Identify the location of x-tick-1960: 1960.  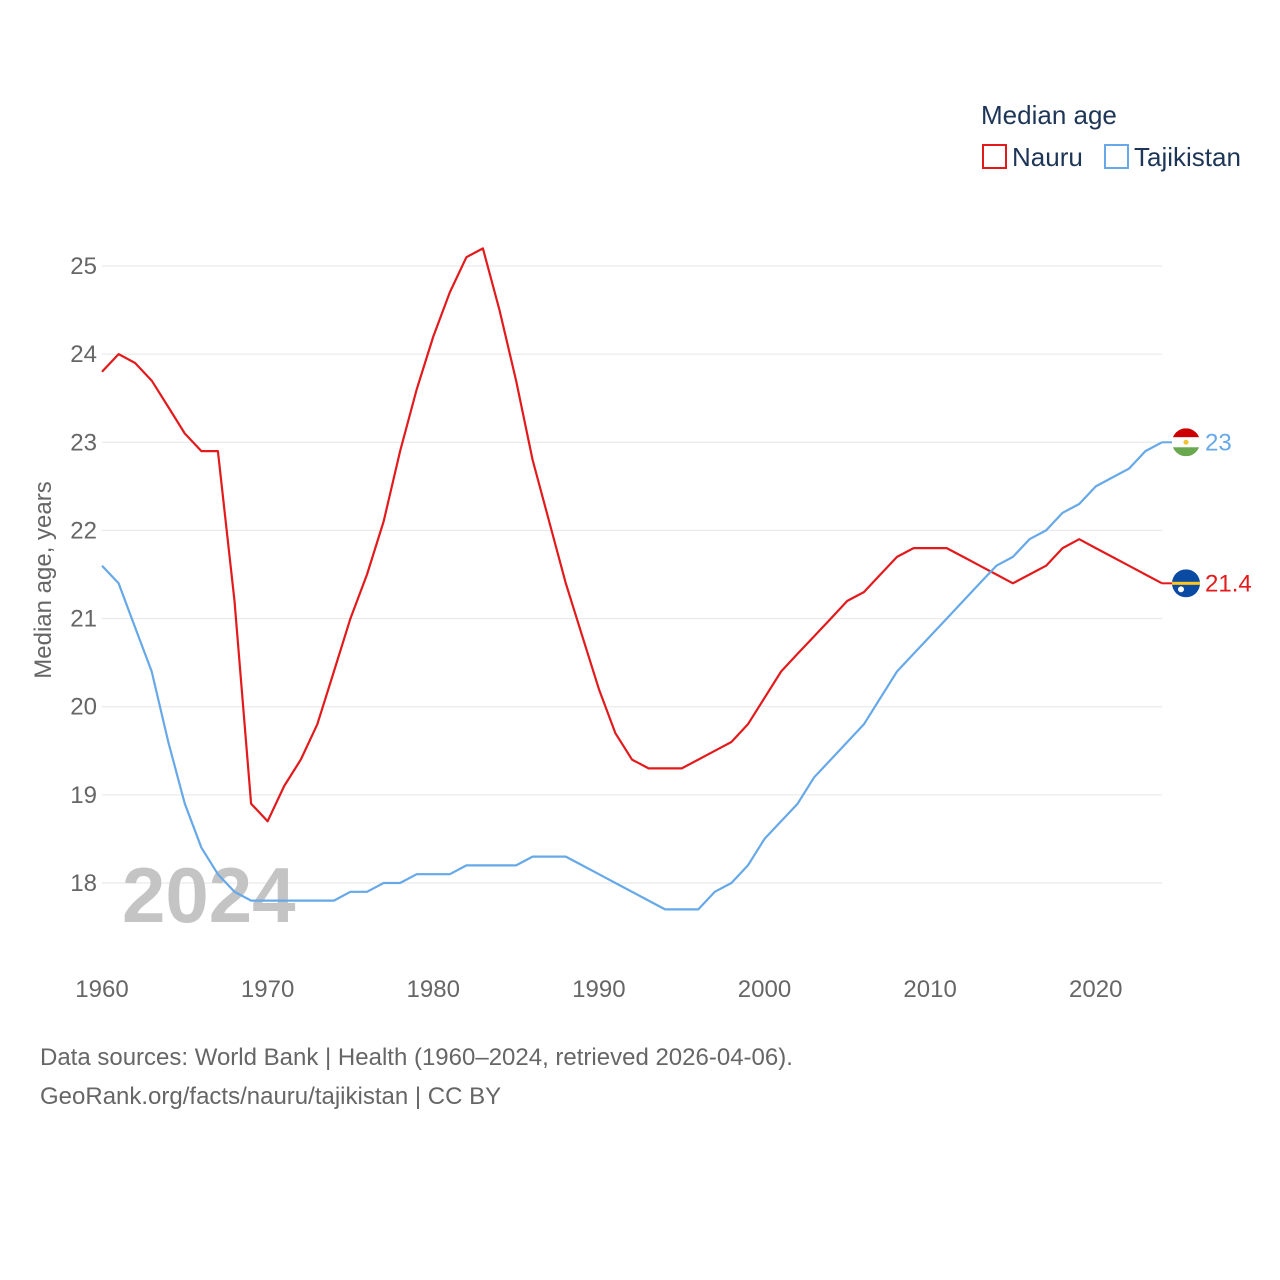
(101, 989).